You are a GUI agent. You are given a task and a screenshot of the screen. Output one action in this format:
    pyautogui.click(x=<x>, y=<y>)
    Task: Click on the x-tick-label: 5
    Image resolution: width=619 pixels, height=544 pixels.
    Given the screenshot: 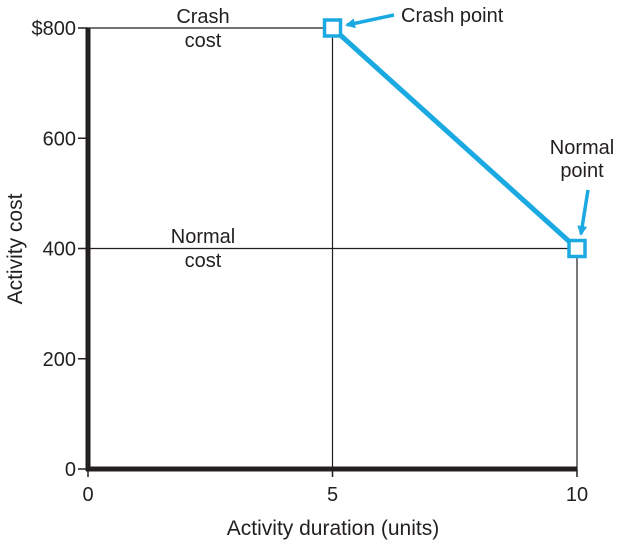 What is the action you would take?
    pyautogui.click(x=332, y=495)
    